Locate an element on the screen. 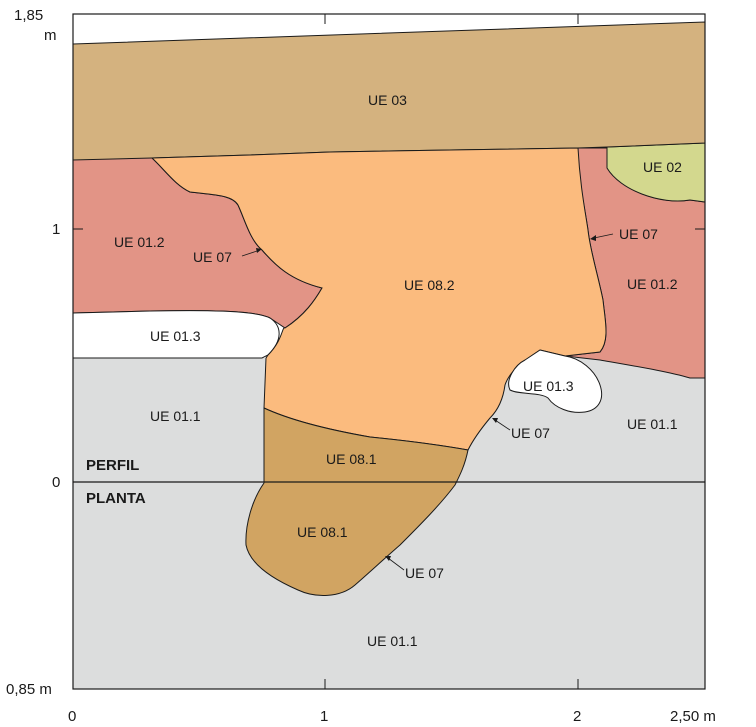  ue-07-mid-leader is located at coordinates (502, 425).